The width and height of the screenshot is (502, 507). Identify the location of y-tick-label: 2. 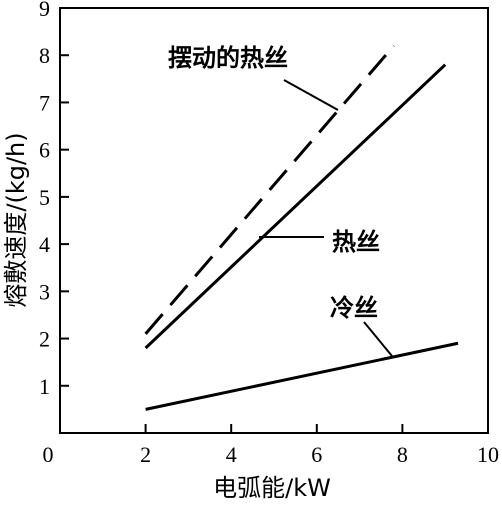
(44, 339).